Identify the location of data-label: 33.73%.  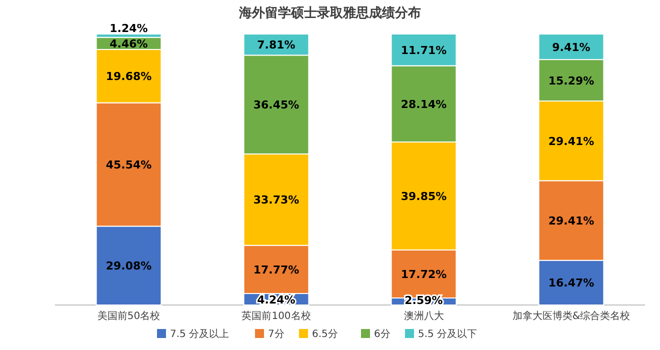
(276, 200).